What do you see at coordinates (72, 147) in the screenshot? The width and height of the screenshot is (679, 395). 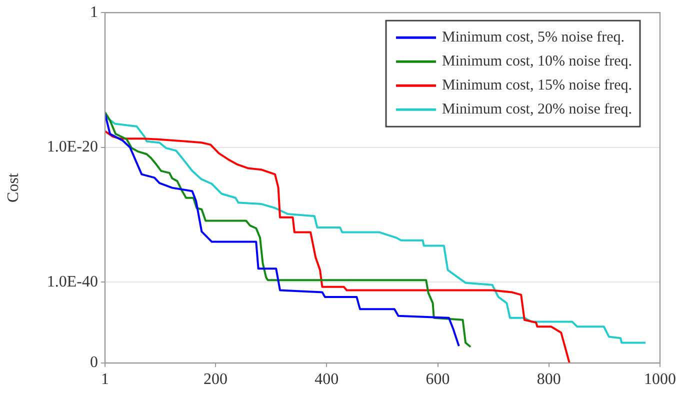 I see `y-tick-label: 1.0E-20` at bounding box center [72, 147].